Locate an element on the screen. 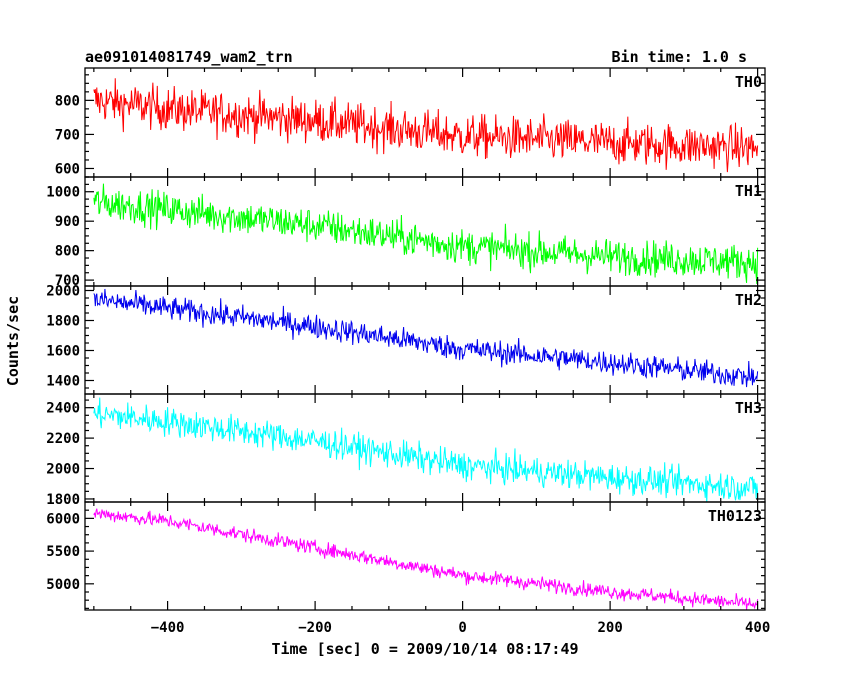 Image resolution: width=850 pixels, height=680 pixels. series-trace-th2 is located at coordinates (426, 338).